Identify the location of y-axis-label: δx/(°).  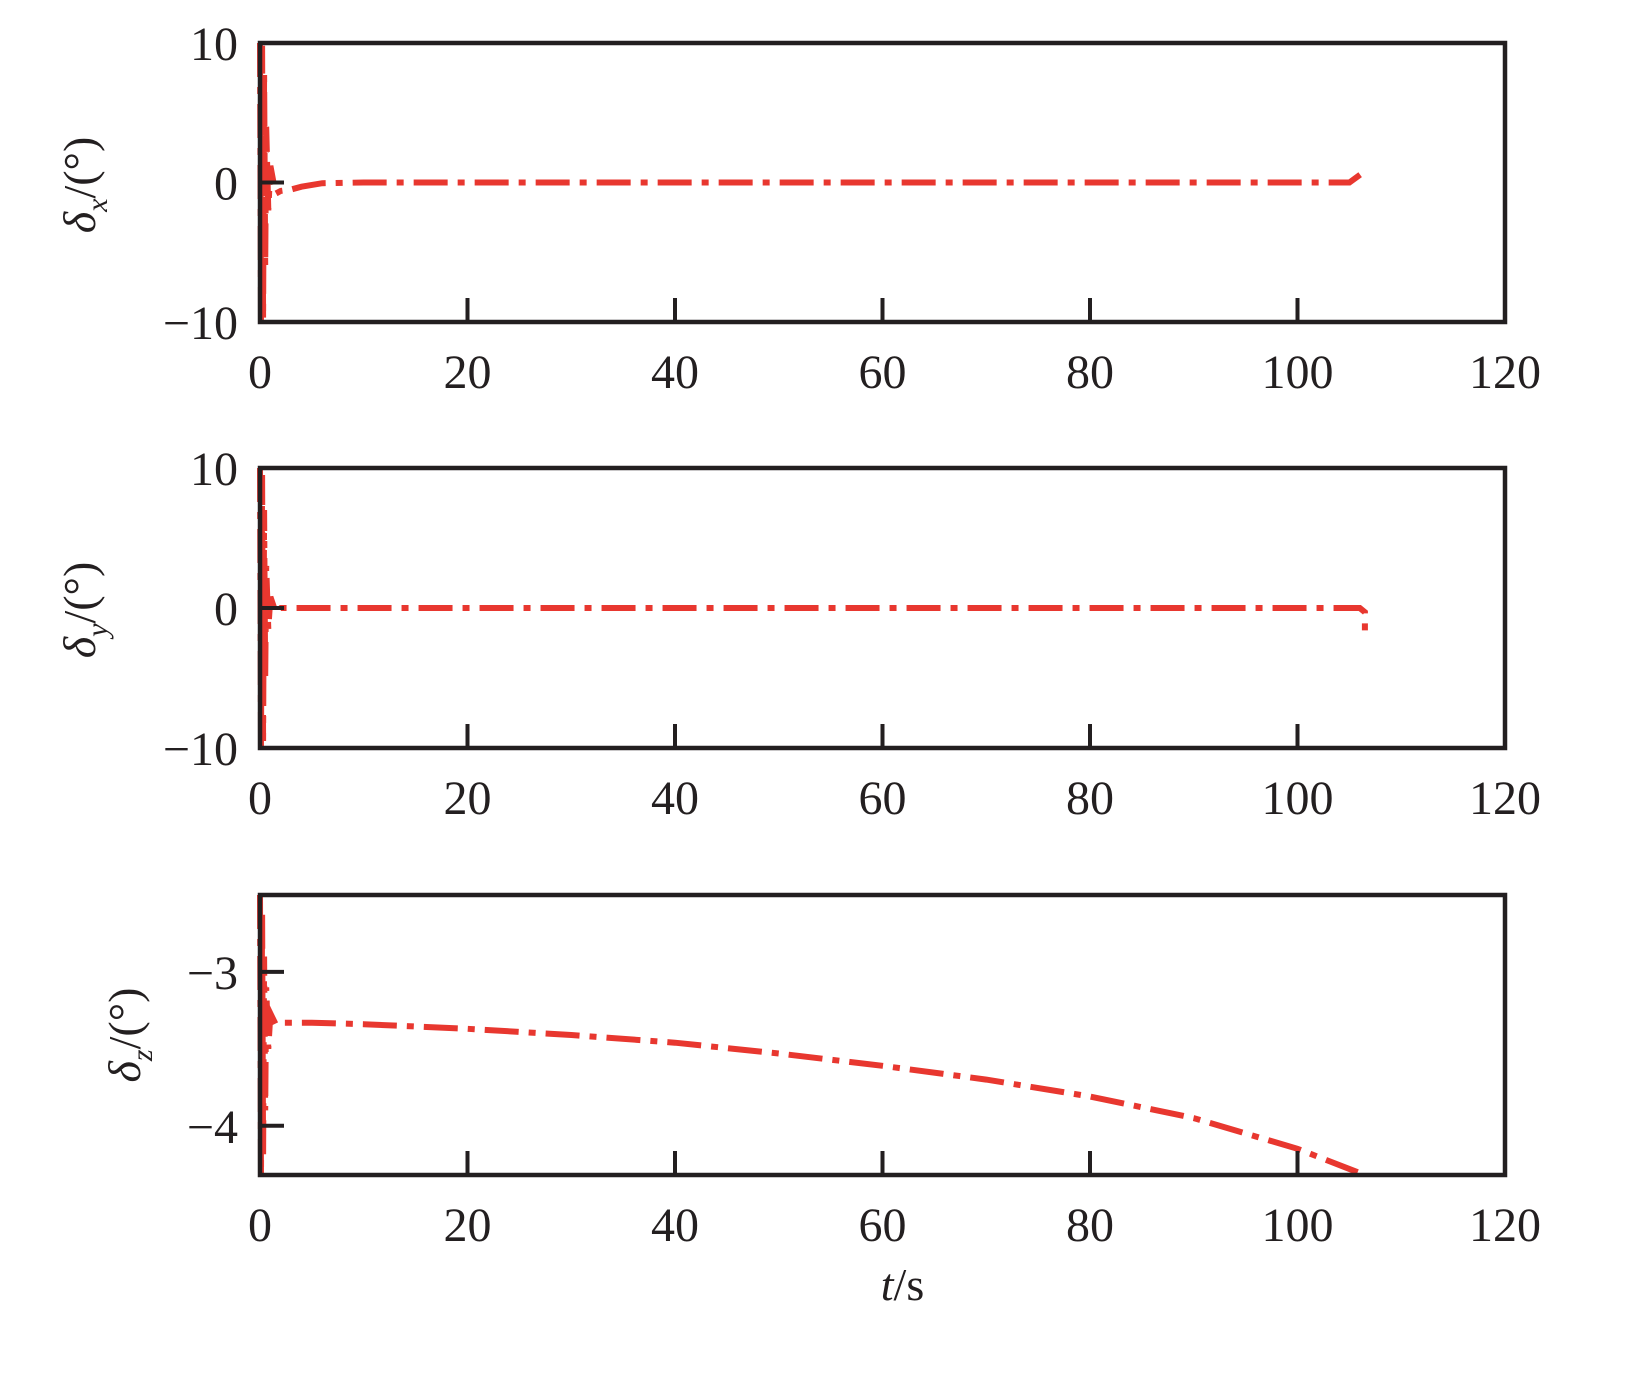
(84, 185).